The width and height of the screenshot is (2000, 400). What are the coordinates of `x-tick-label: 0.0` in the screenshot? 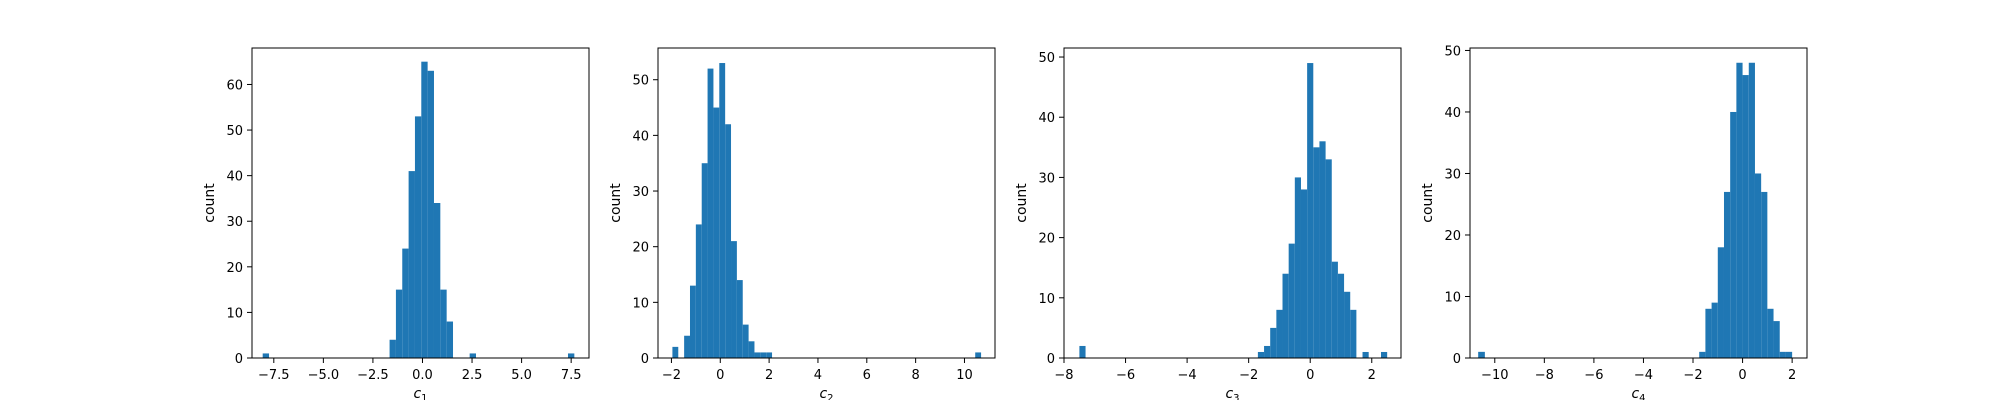 It's located at (422, 375).